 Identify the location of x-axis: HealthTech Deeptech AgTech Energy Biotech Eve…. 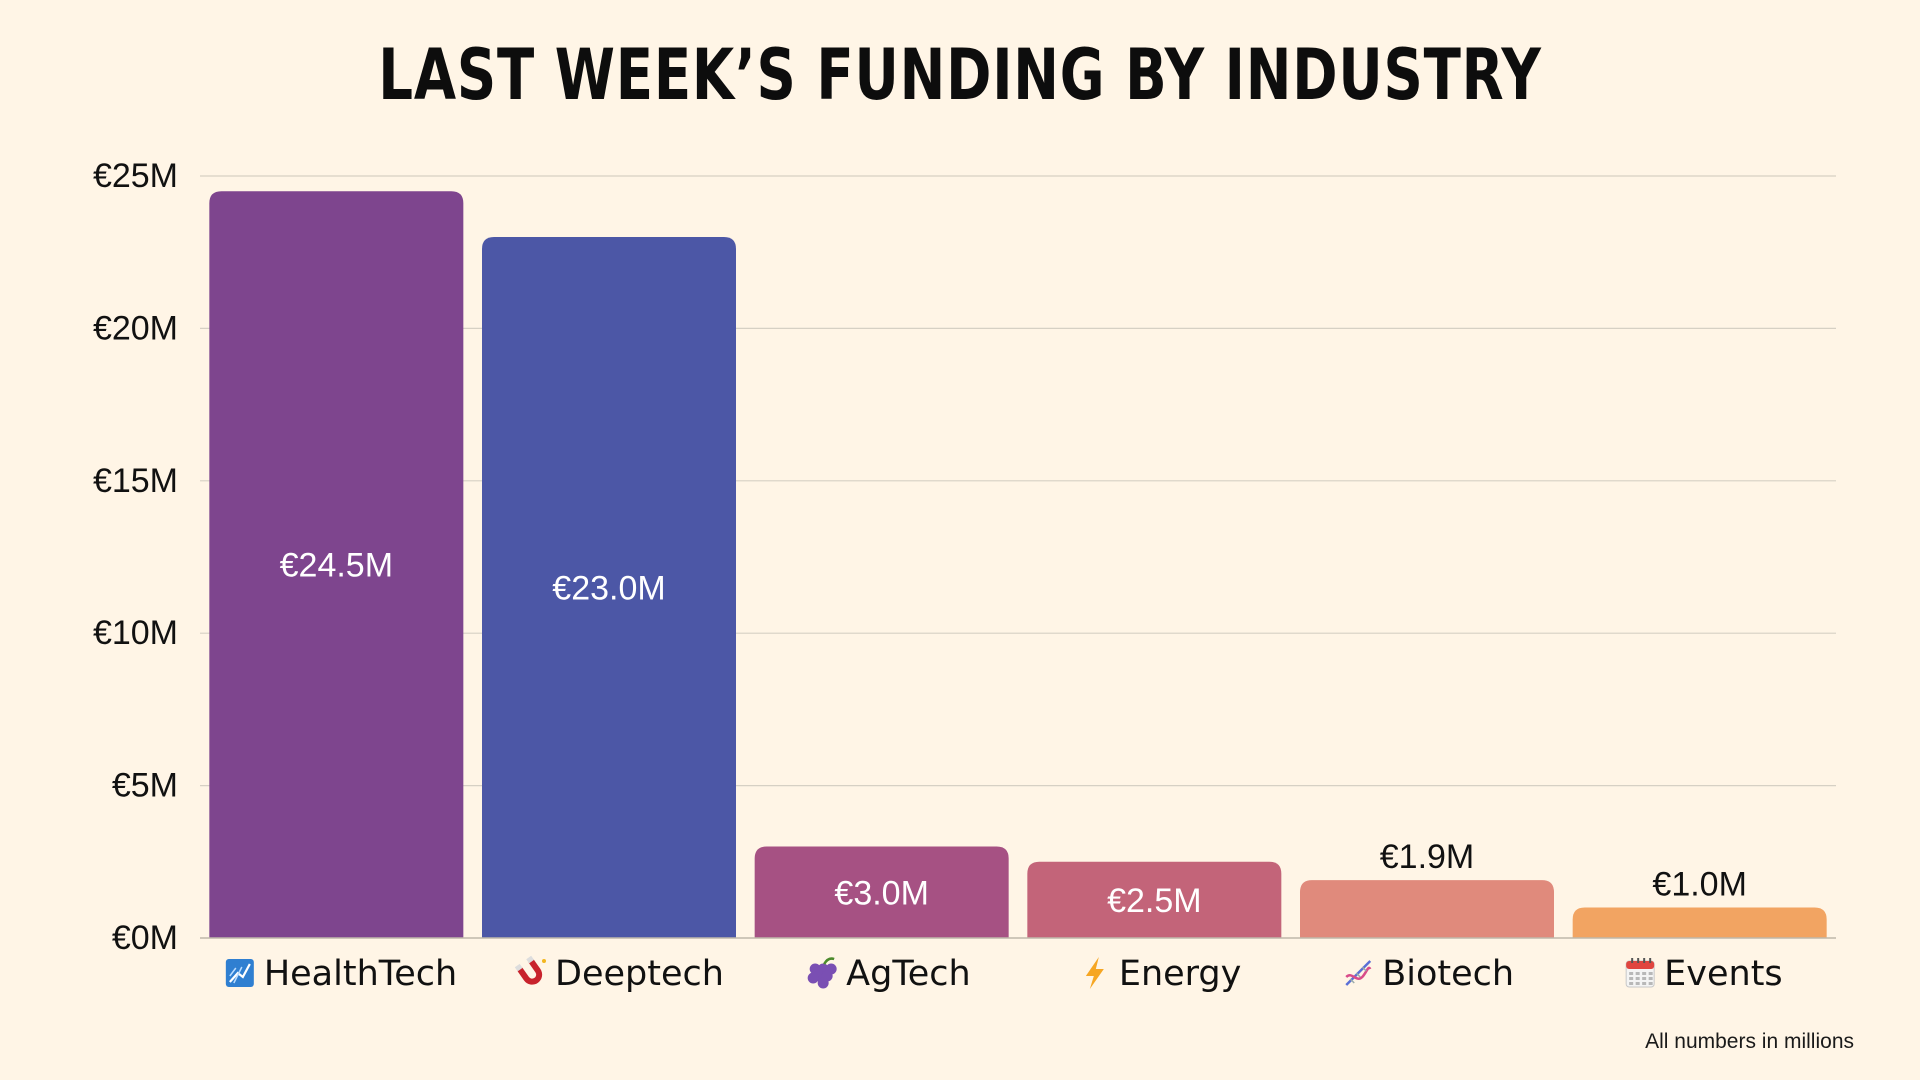
(1018, 965).